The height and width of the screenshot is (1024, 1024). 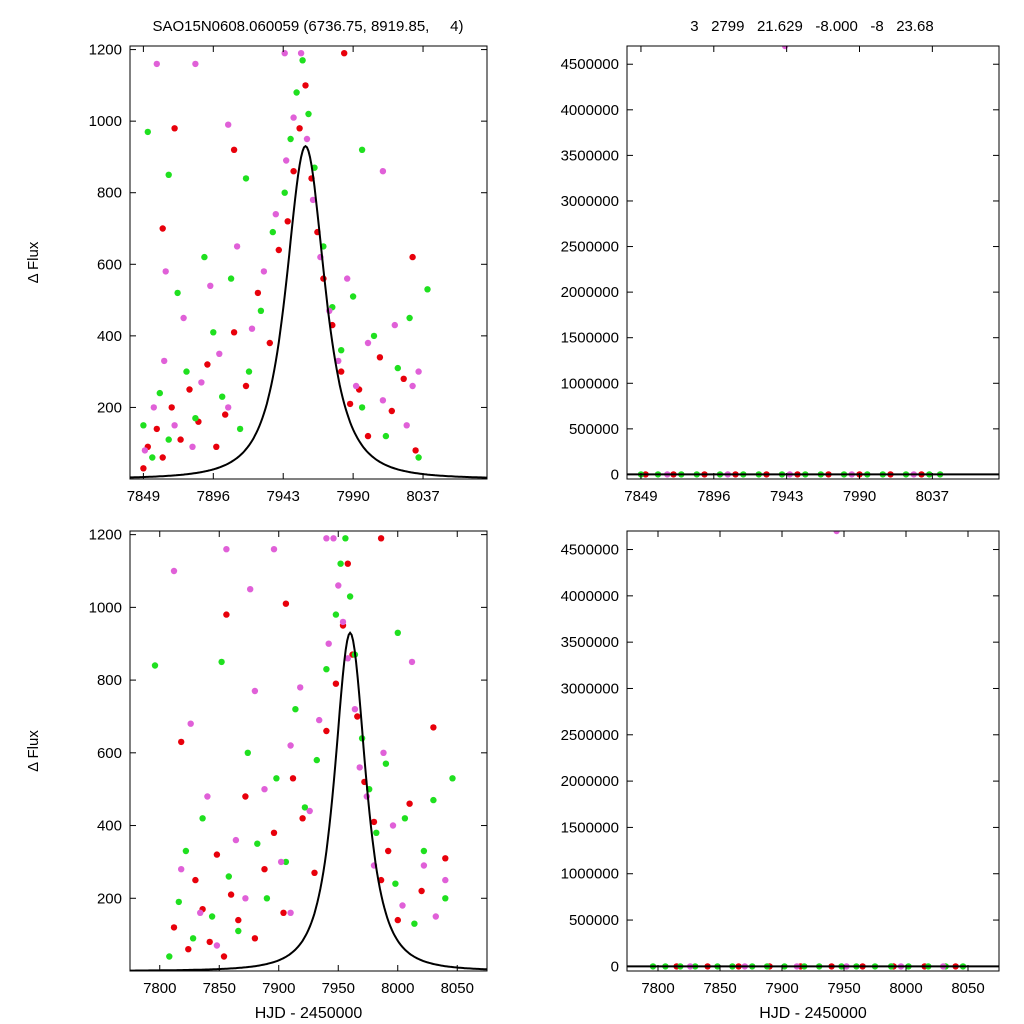 What do you see at coordinates (109, 264) in the screenshot?
I see `y-tick-label: 600` at bounding box center [109, 264].